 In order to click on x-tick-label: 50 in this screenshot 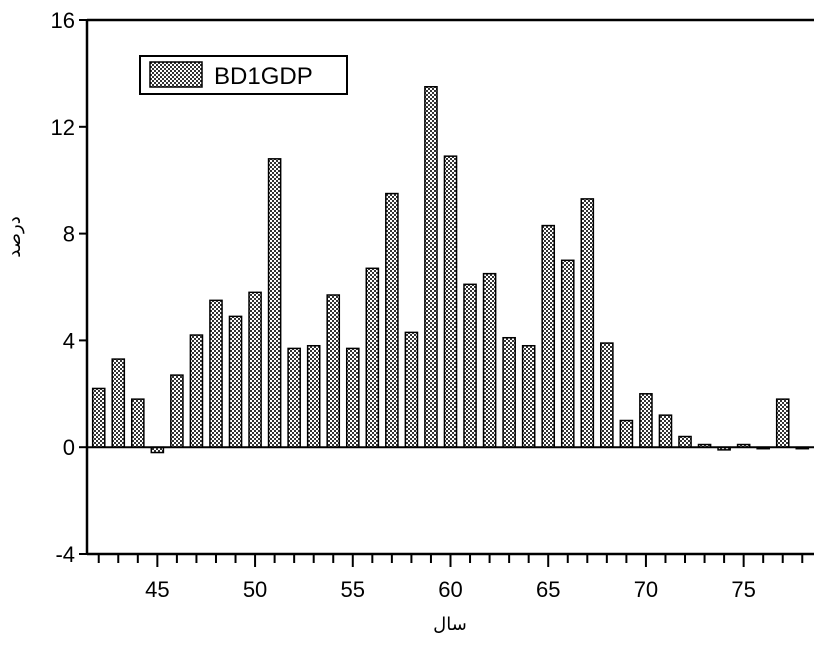, I will do `click(255, 589)`.